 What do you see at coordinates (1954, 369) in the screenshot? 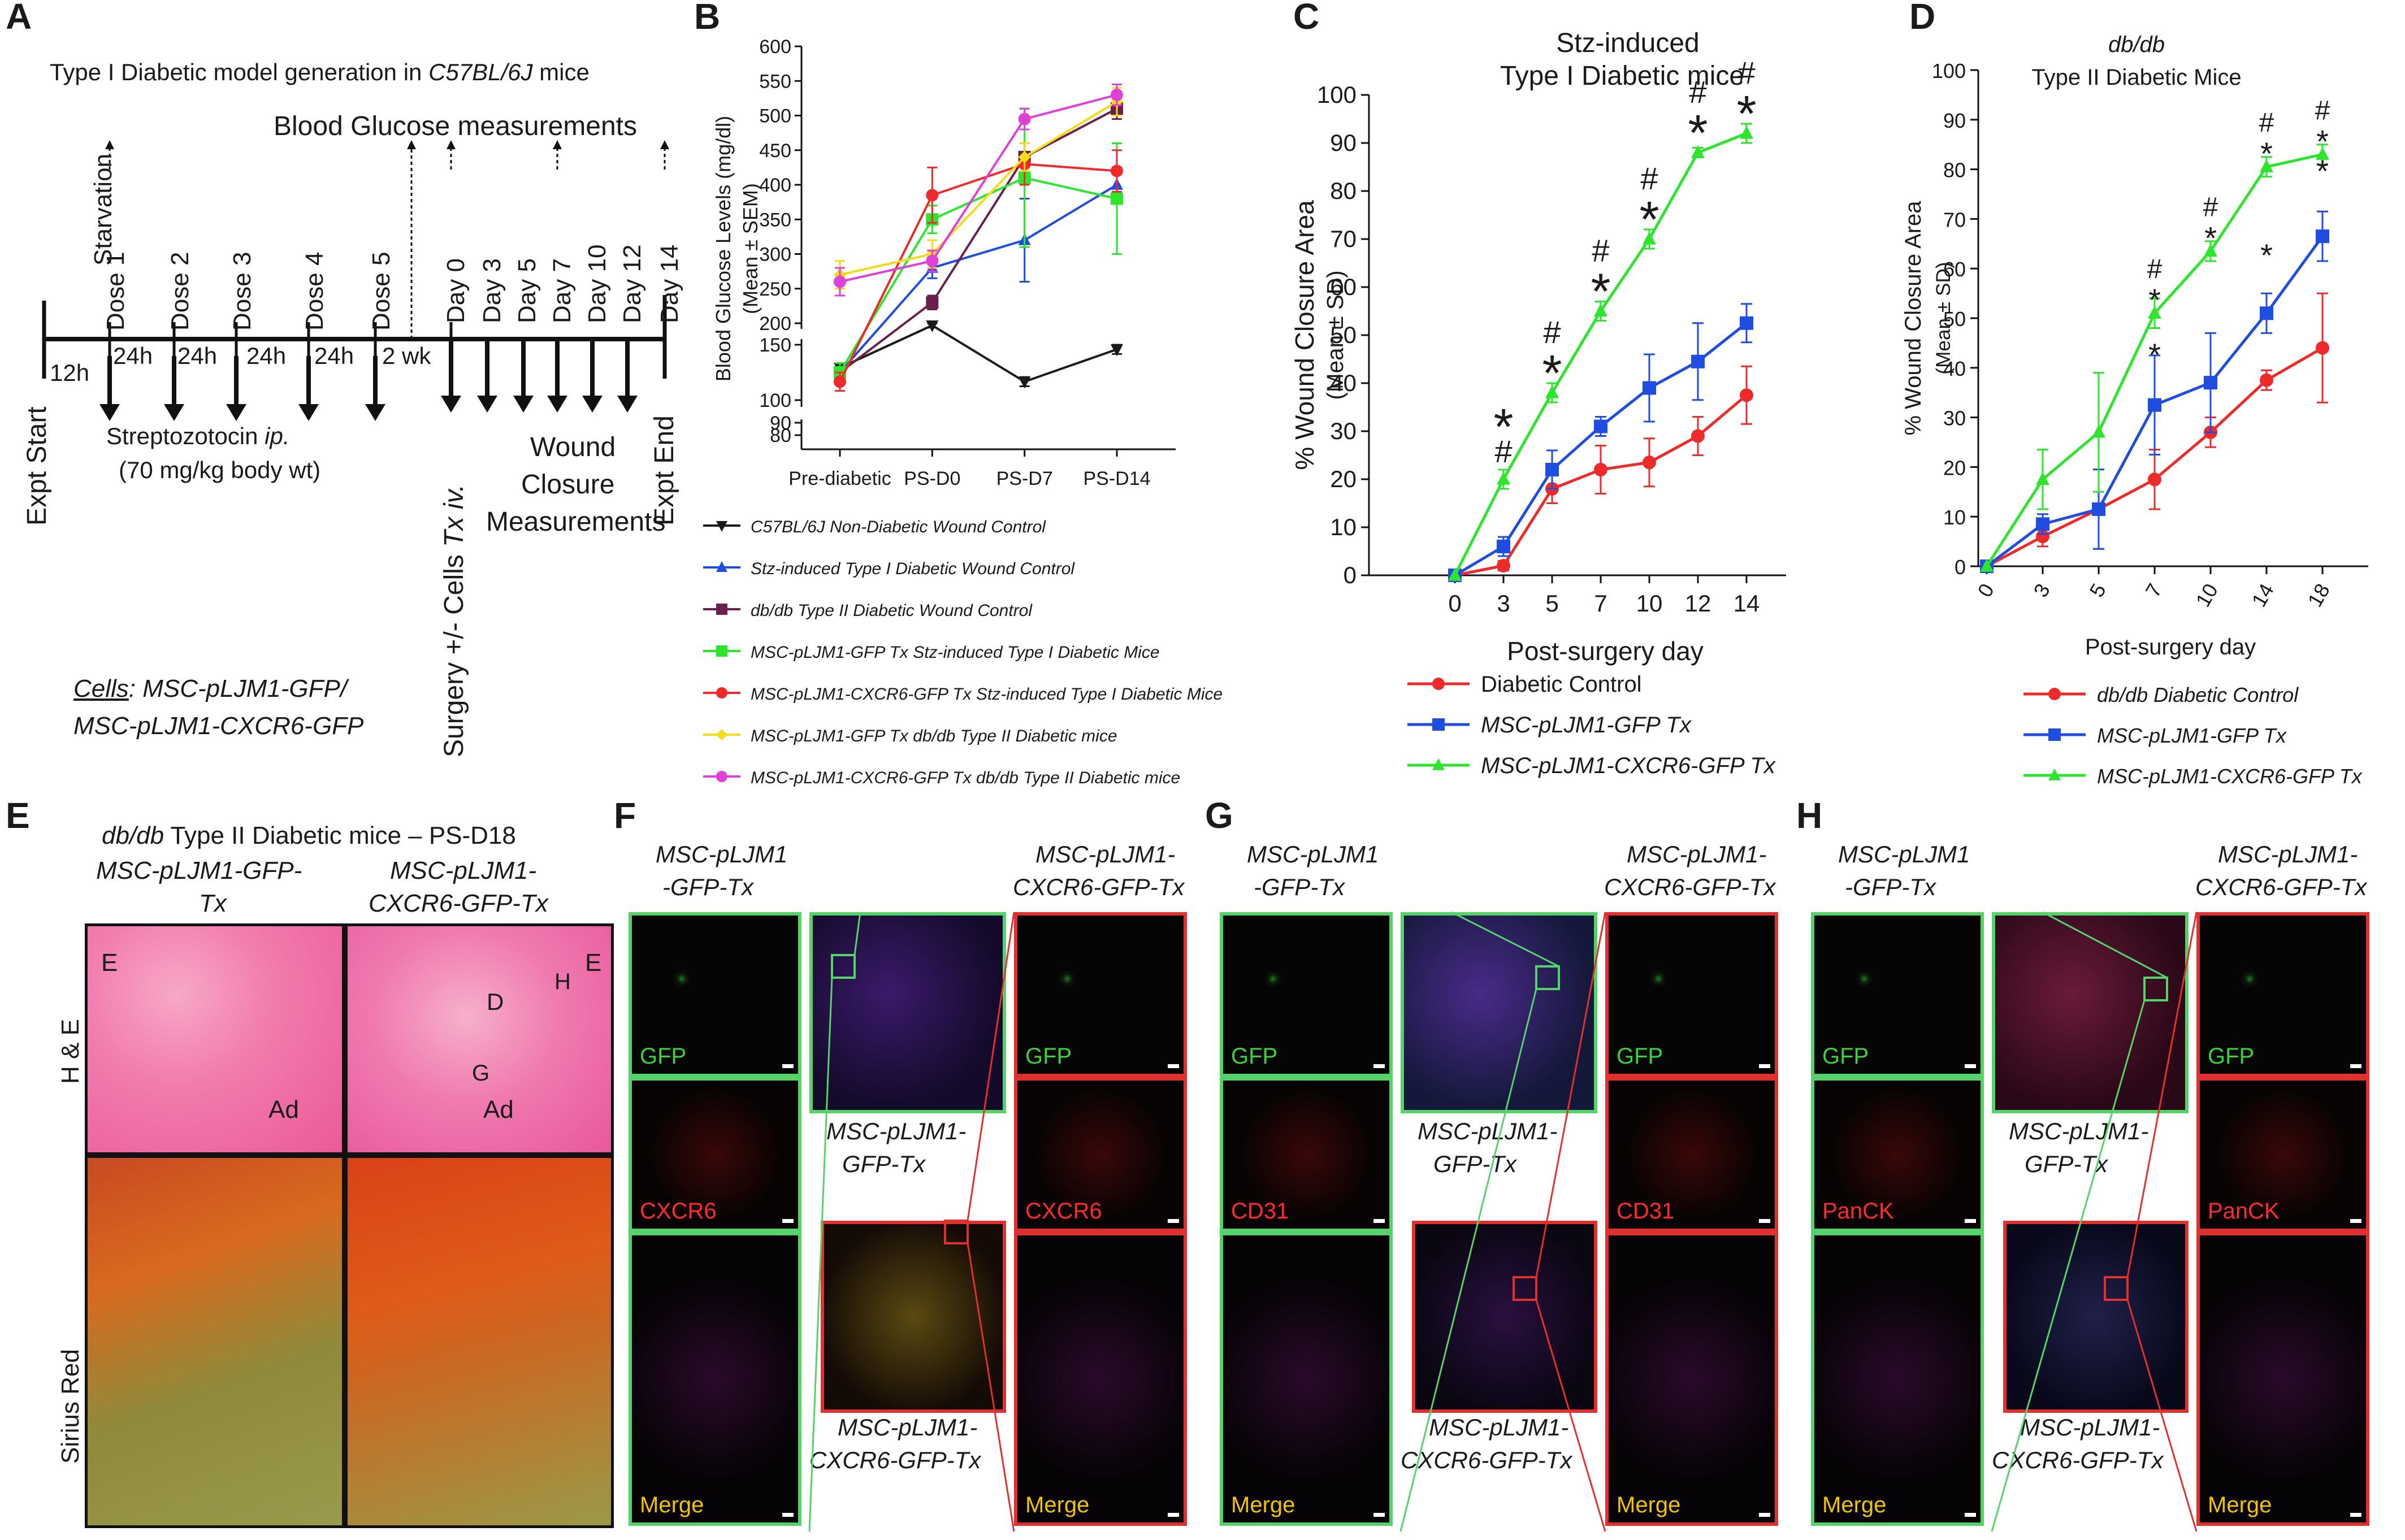
I see `y-tick-label: 40` at bounding box center [1954, 369].